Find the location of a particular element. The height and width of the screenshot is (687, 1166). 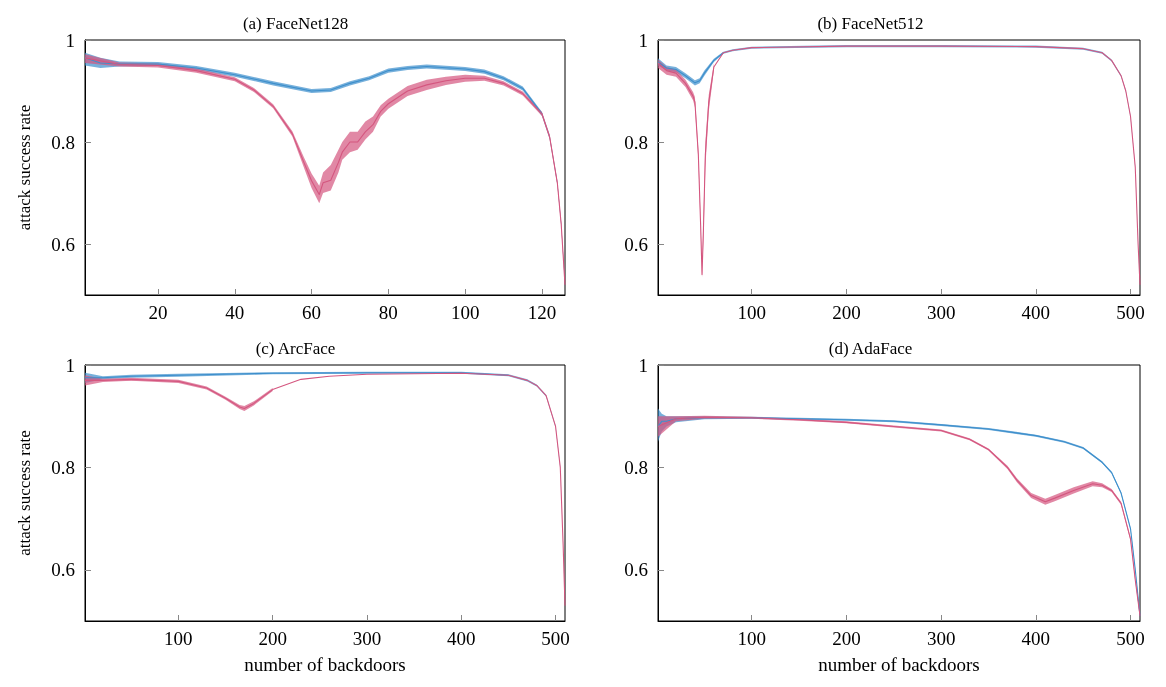

x-tick-label: 120 is located at coordinates (542, 312).